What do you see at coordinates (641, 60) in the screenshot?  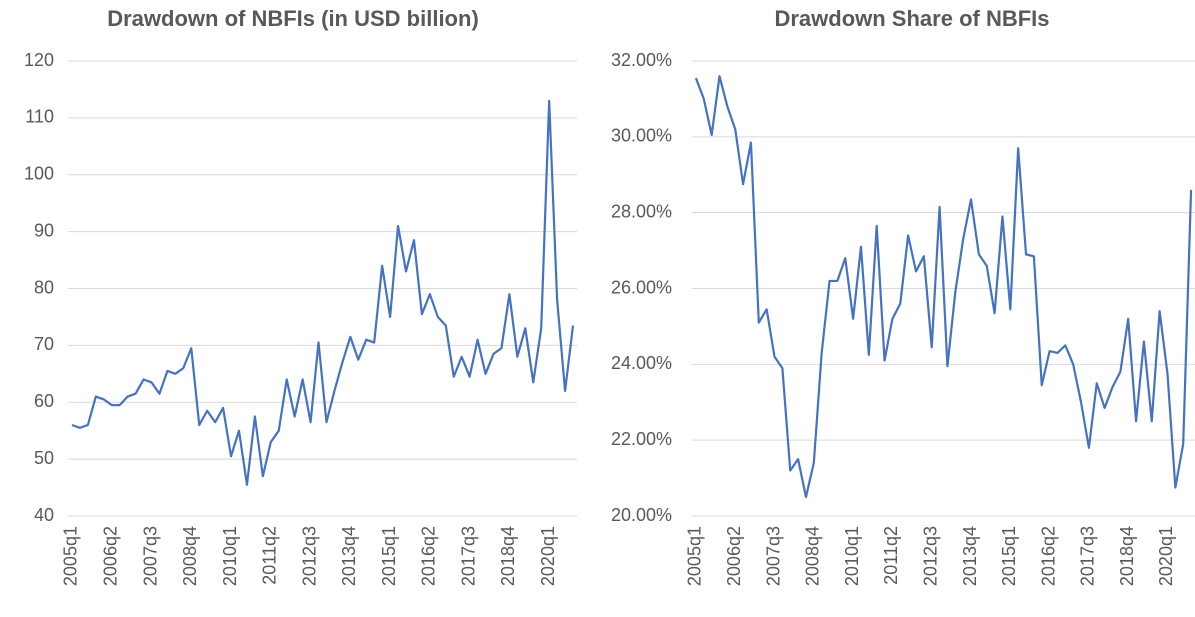 I see `y-tick-label: 32.00%` at bounding box center [641, 60].